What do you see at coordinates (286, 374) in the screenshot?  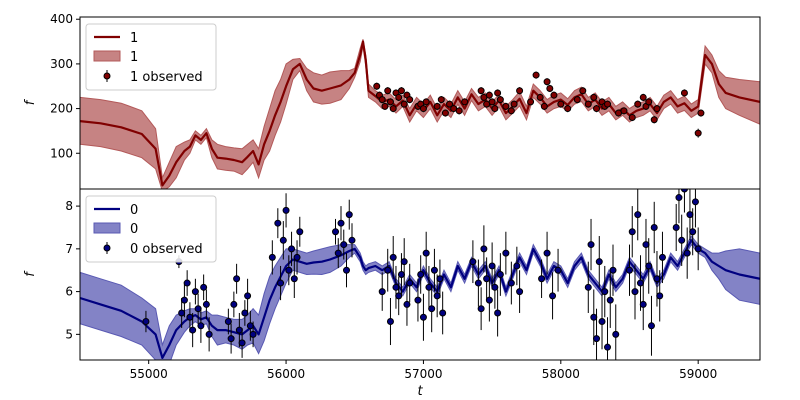 I see `x-tick-label: 56000` at bounding box center [286, 374].